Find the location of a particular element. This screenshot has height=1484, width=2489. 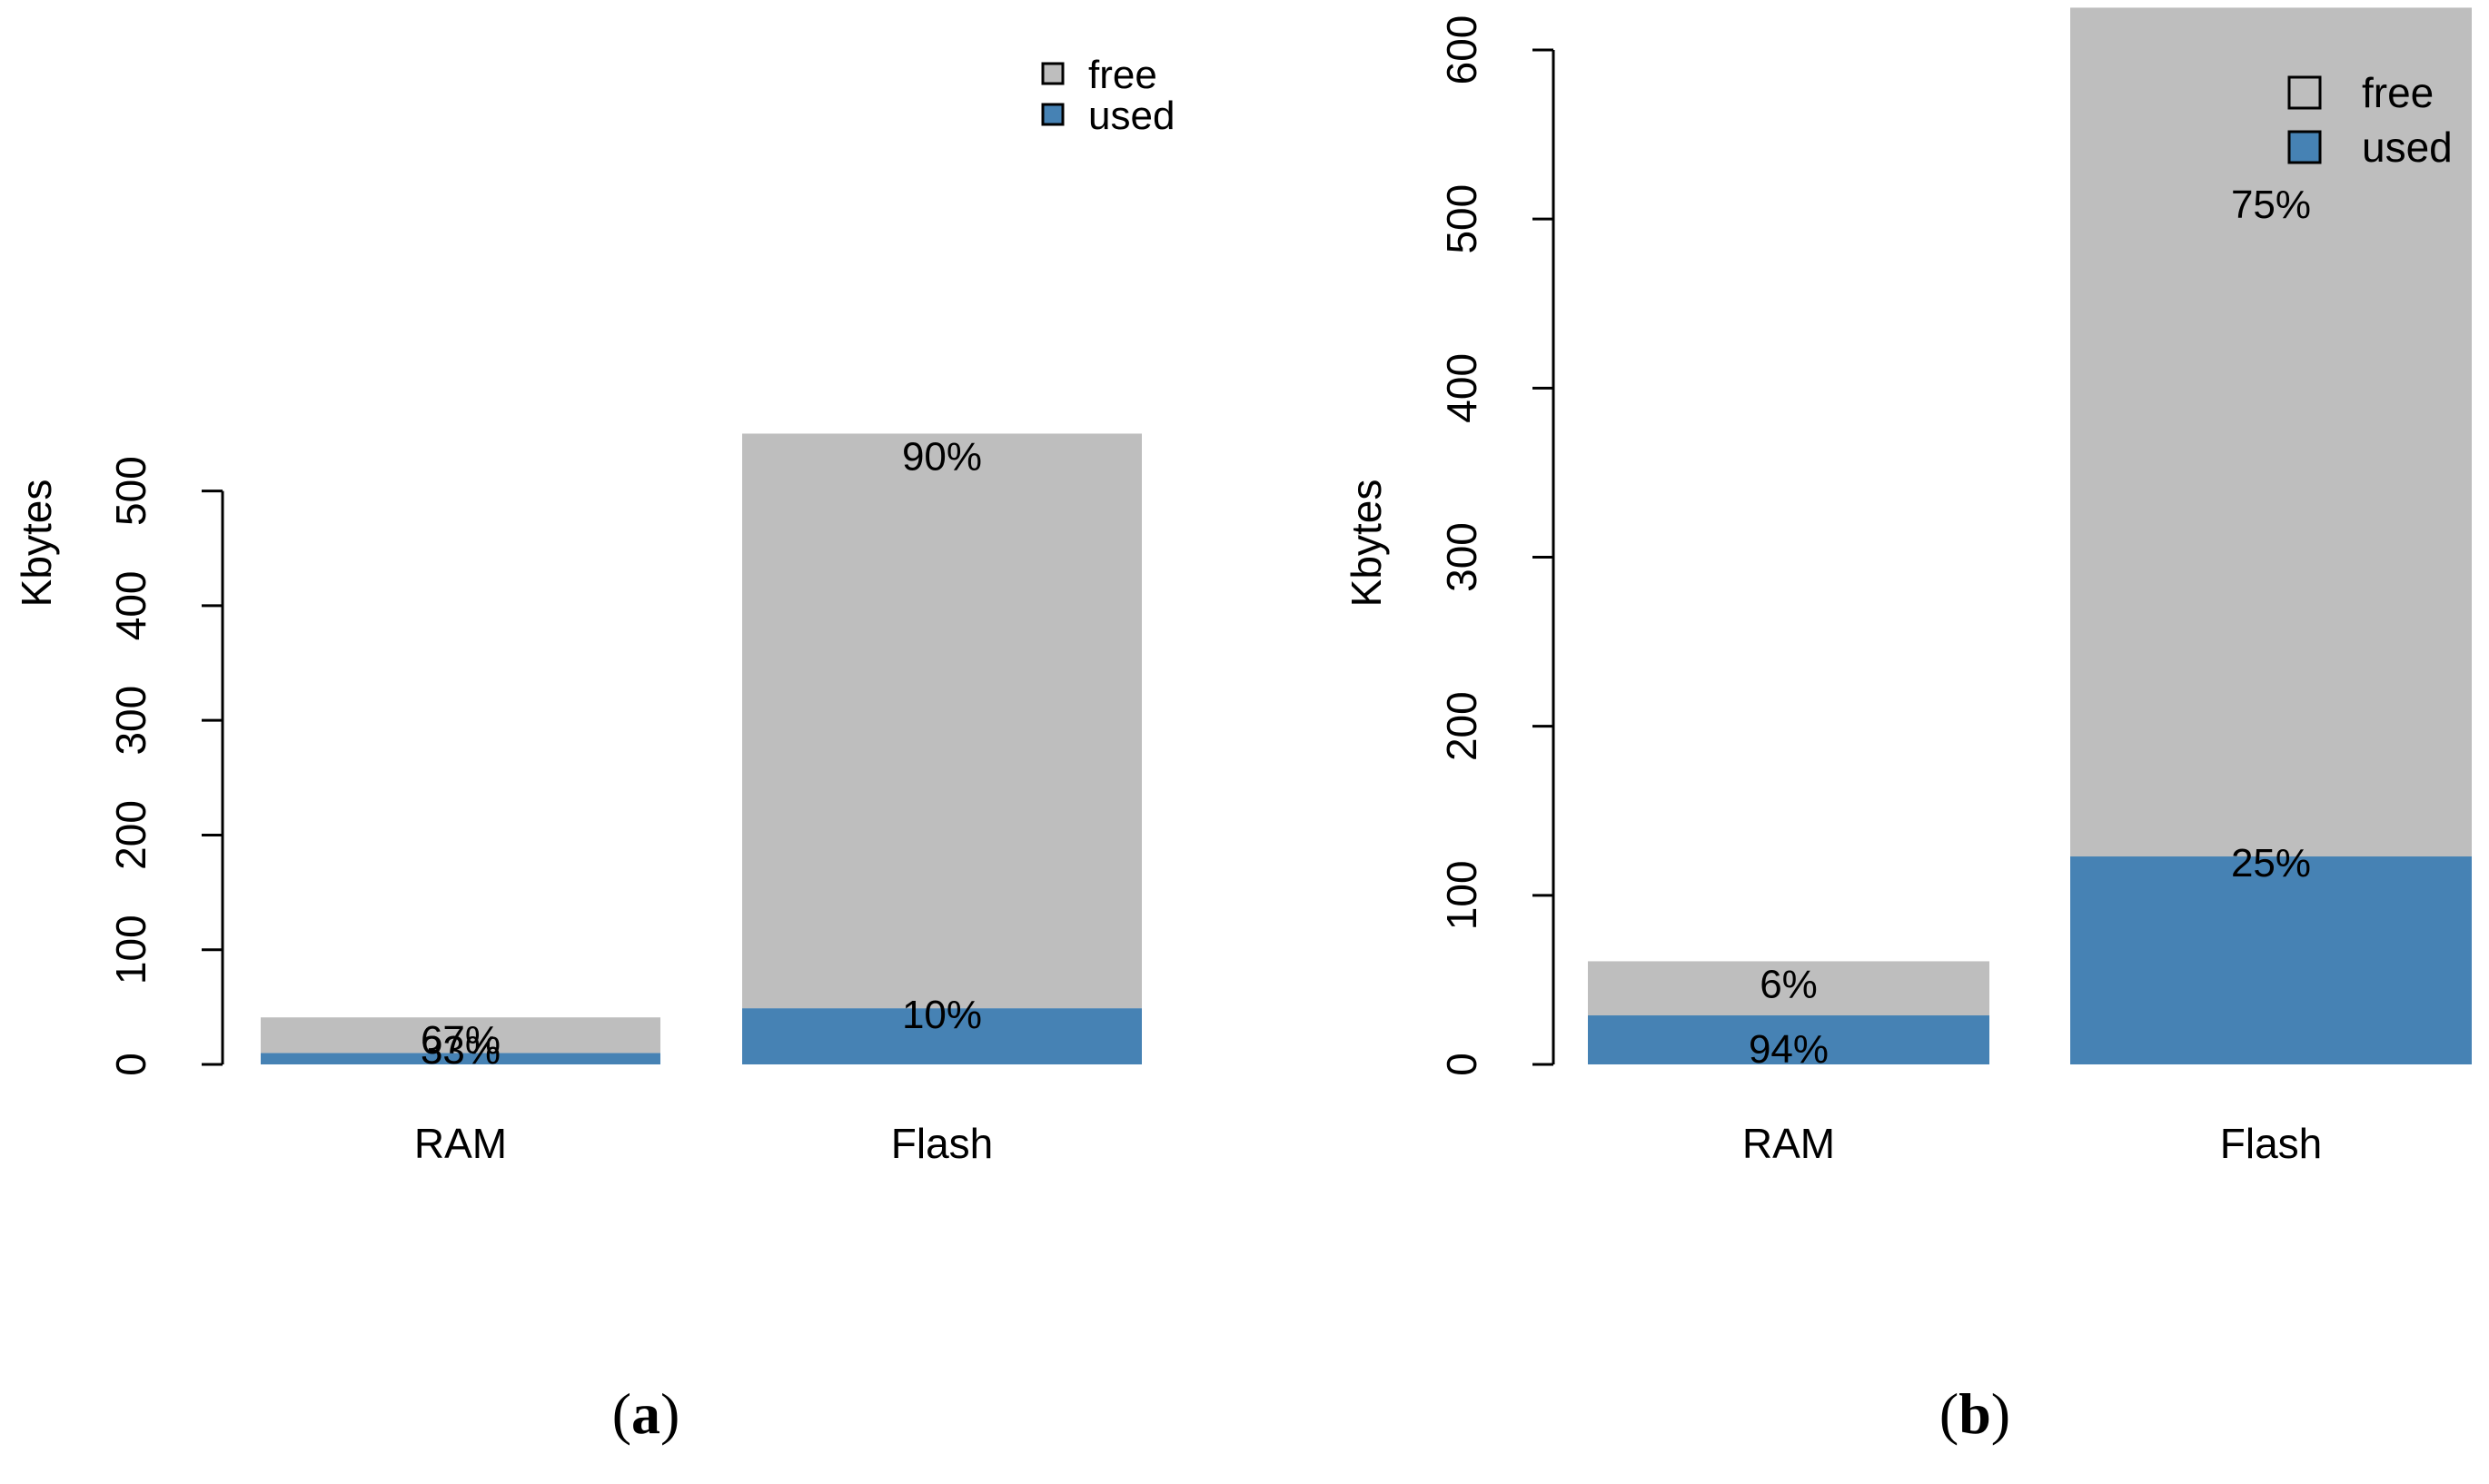

bar-label-free-flash: 90% is located at coordinates (942, 456).